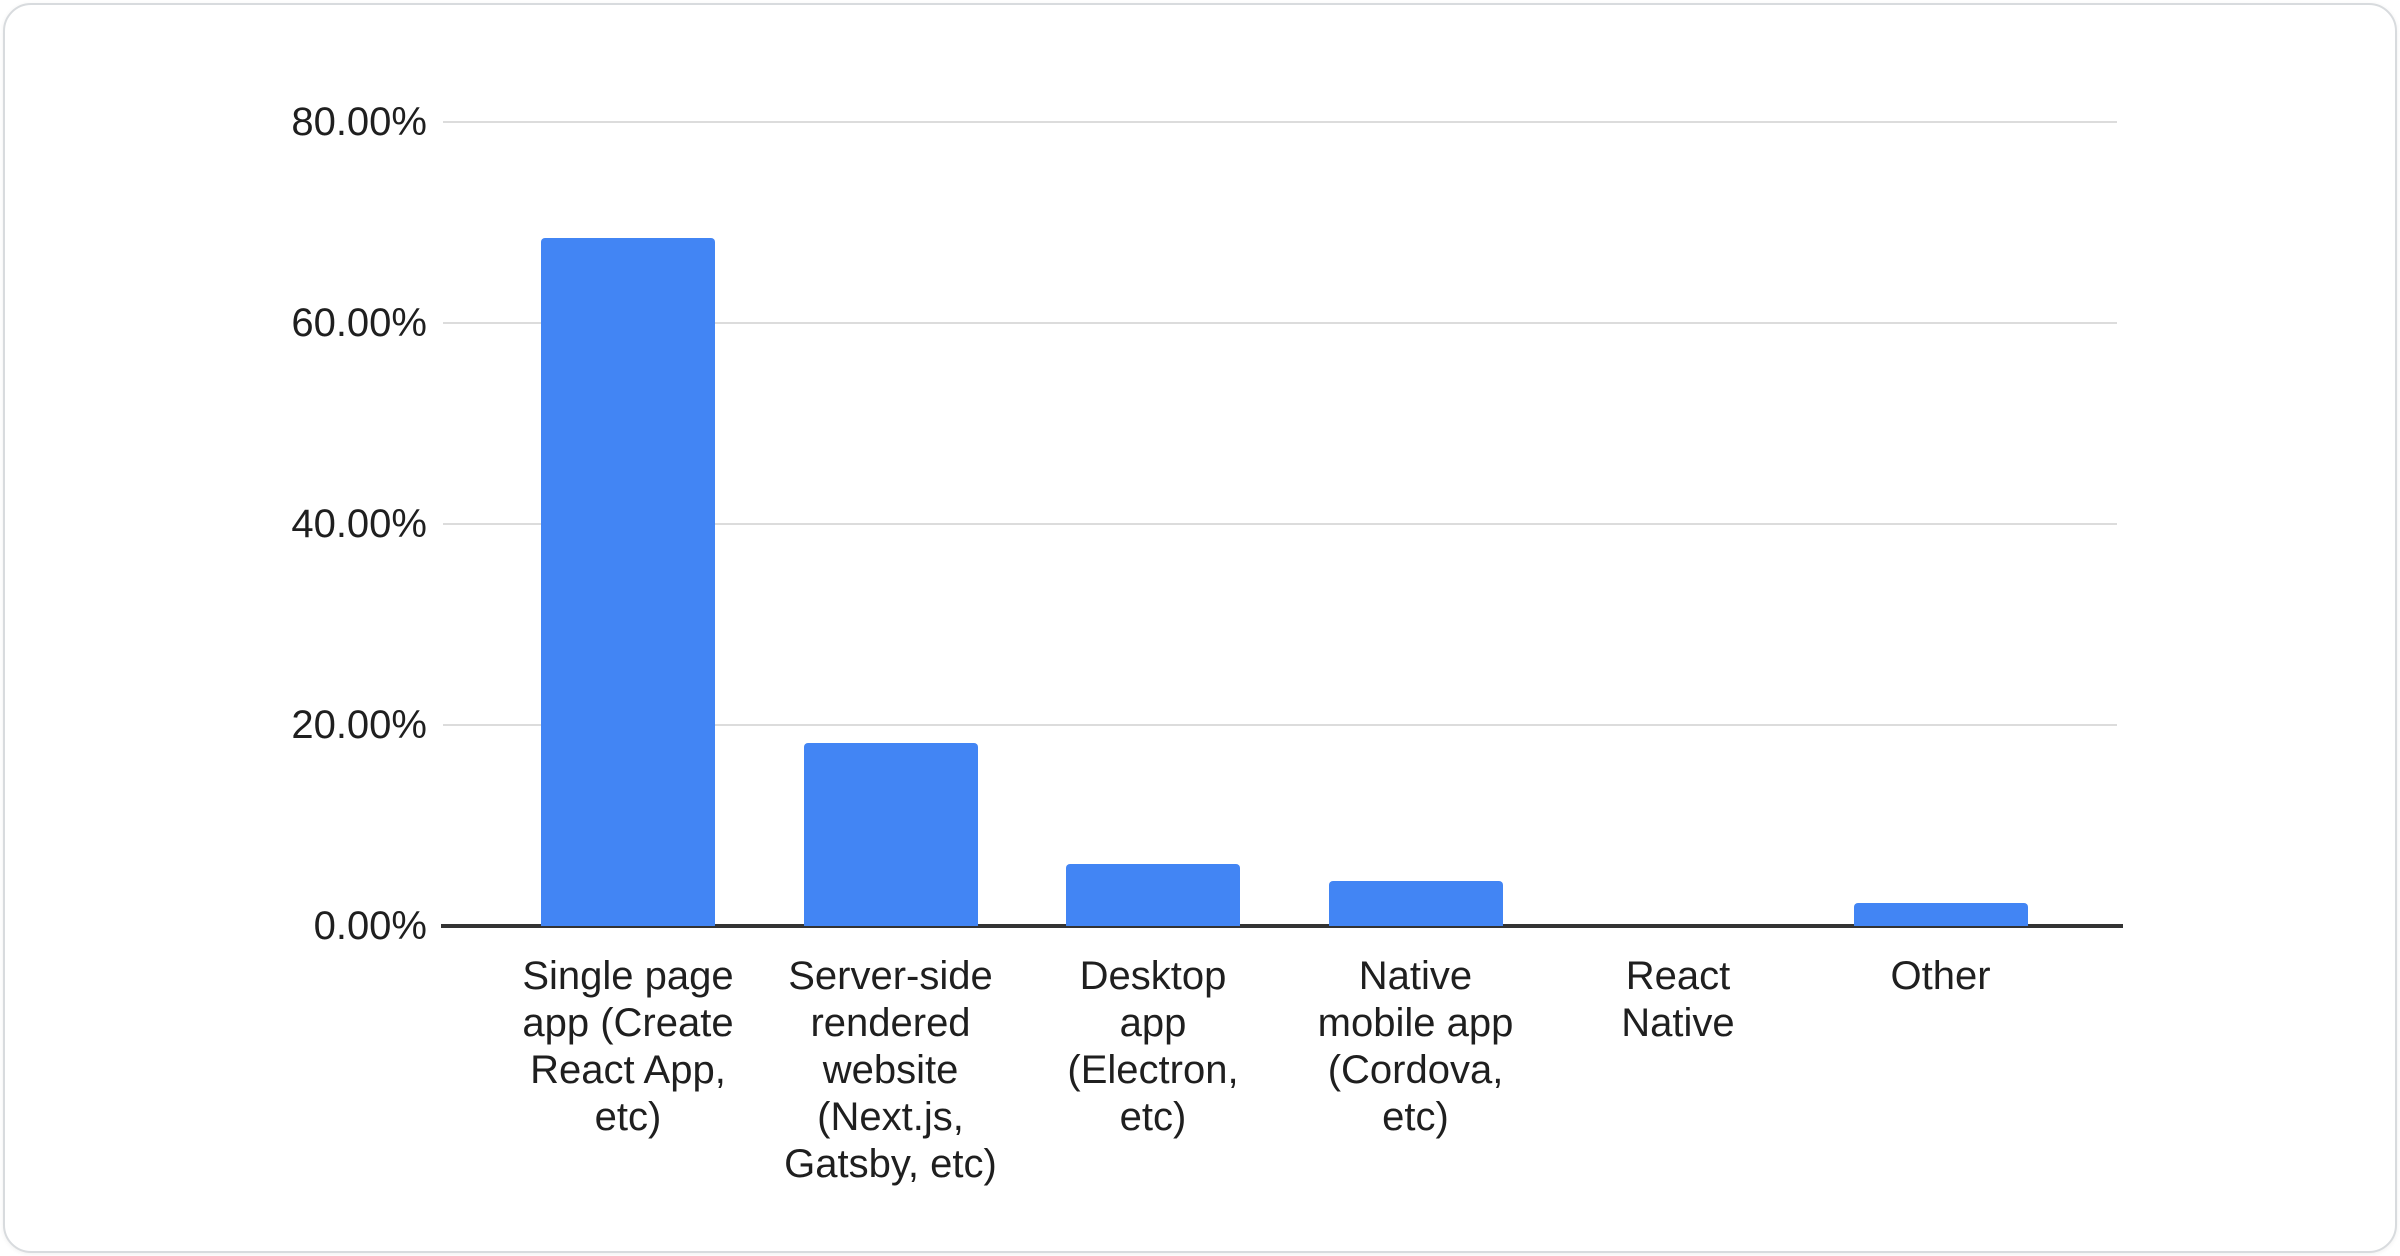 The height and width of the screenshot is (1256, 2400). What do you see at coordinates (1280, 524) in the screenshot?
I see `gridline-40pct` at bounding box center [1280, 524].